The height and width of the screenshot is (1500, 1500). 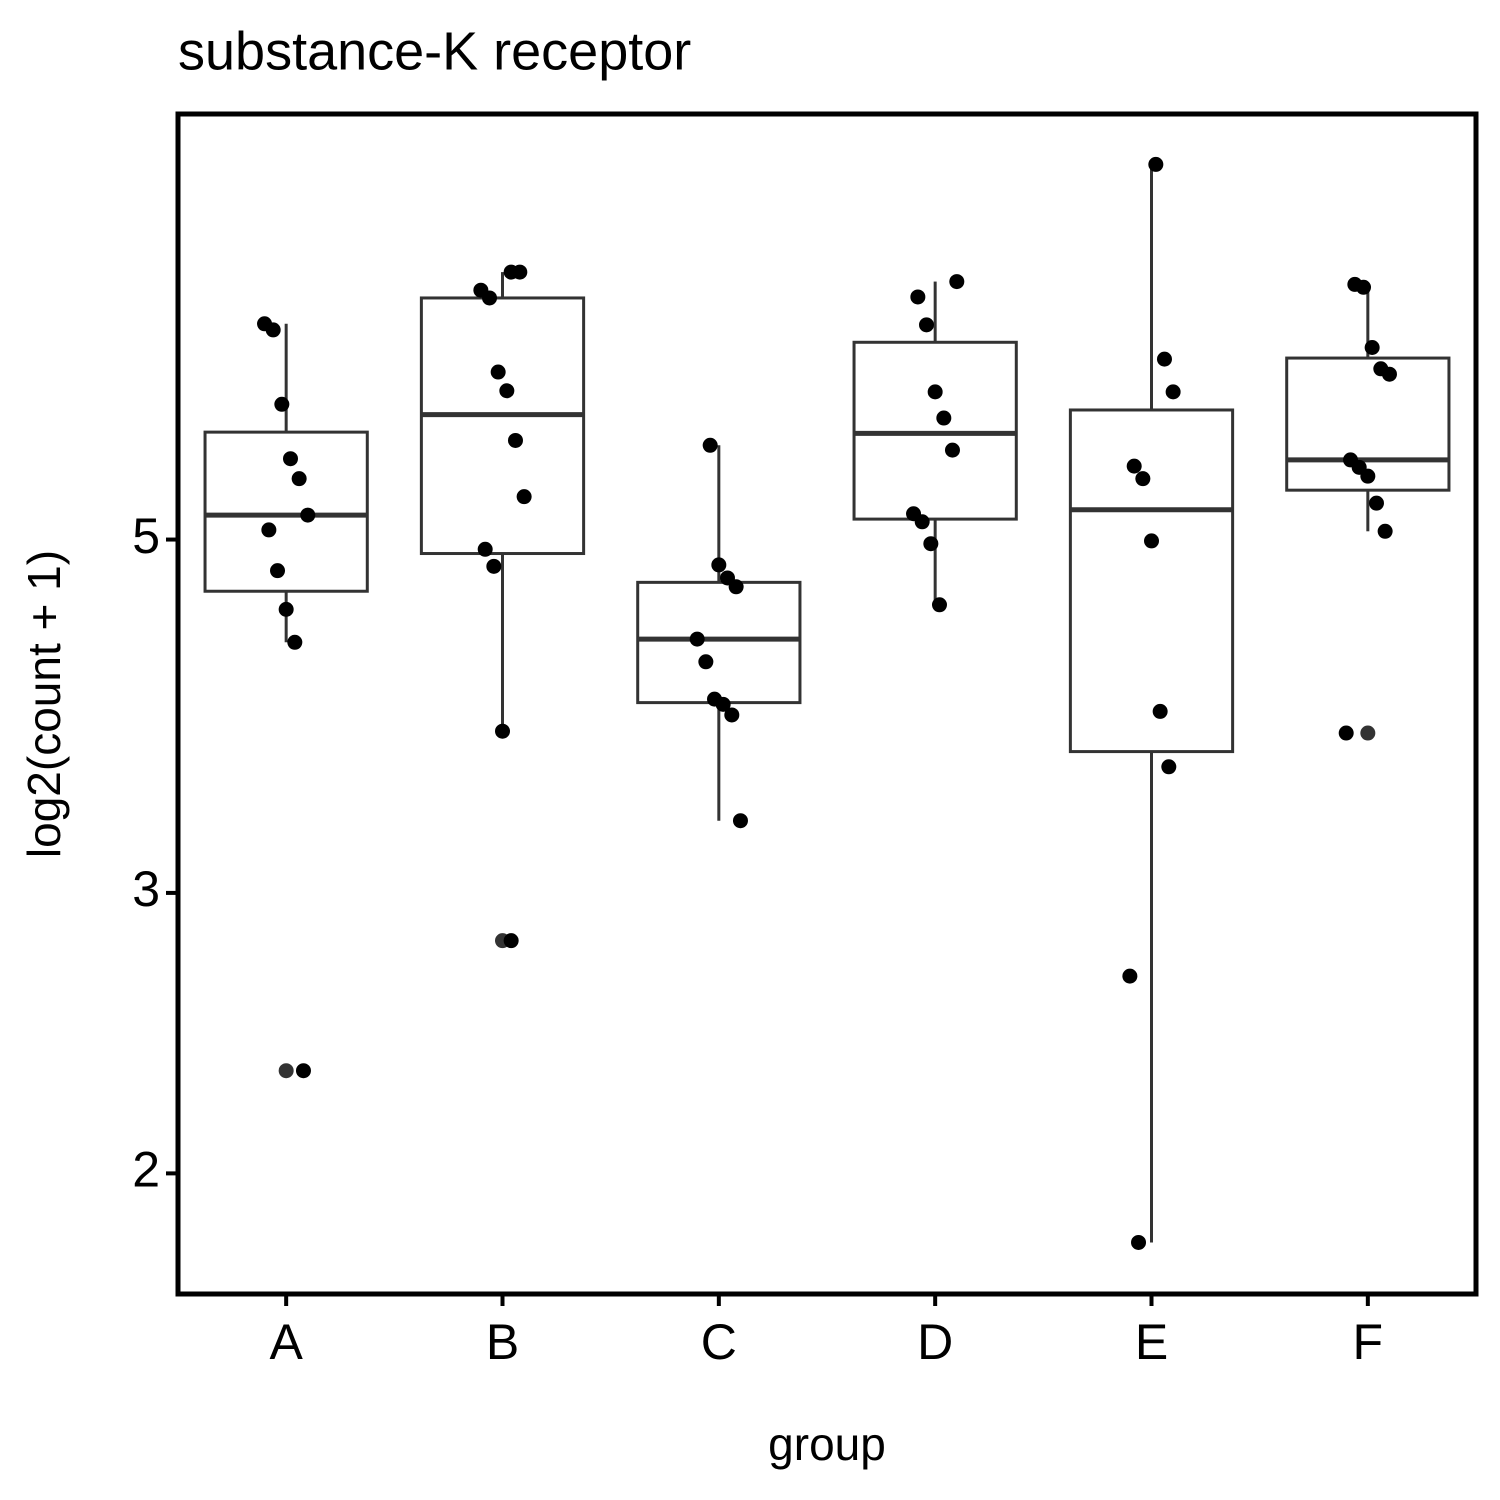 I want to click on y-tick-label: 3, so click(x=146, y=889).